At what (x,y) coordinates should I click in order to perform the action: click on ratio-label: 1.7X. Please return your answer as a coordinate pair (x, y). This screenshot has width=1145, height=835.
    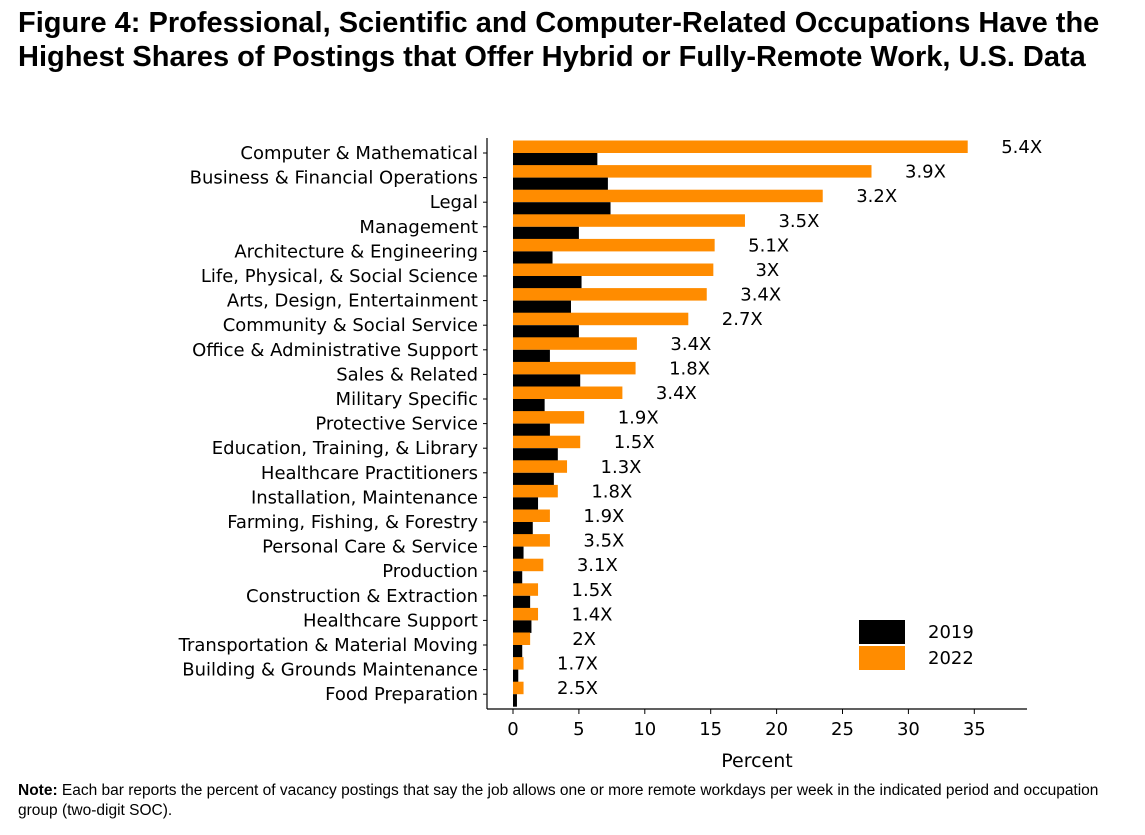
    Looking at the image, I should click on (577, 664).